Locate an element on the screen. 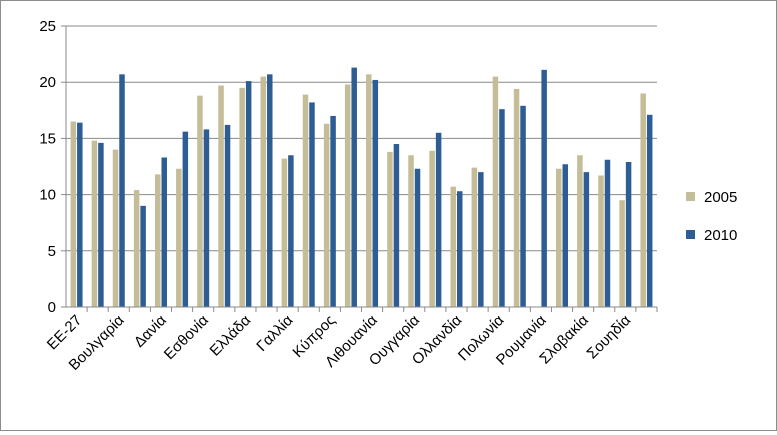 The height and width of the screenshot is (435, 777). legend-label-2010: 2010 is located at coordinates (720, 235).